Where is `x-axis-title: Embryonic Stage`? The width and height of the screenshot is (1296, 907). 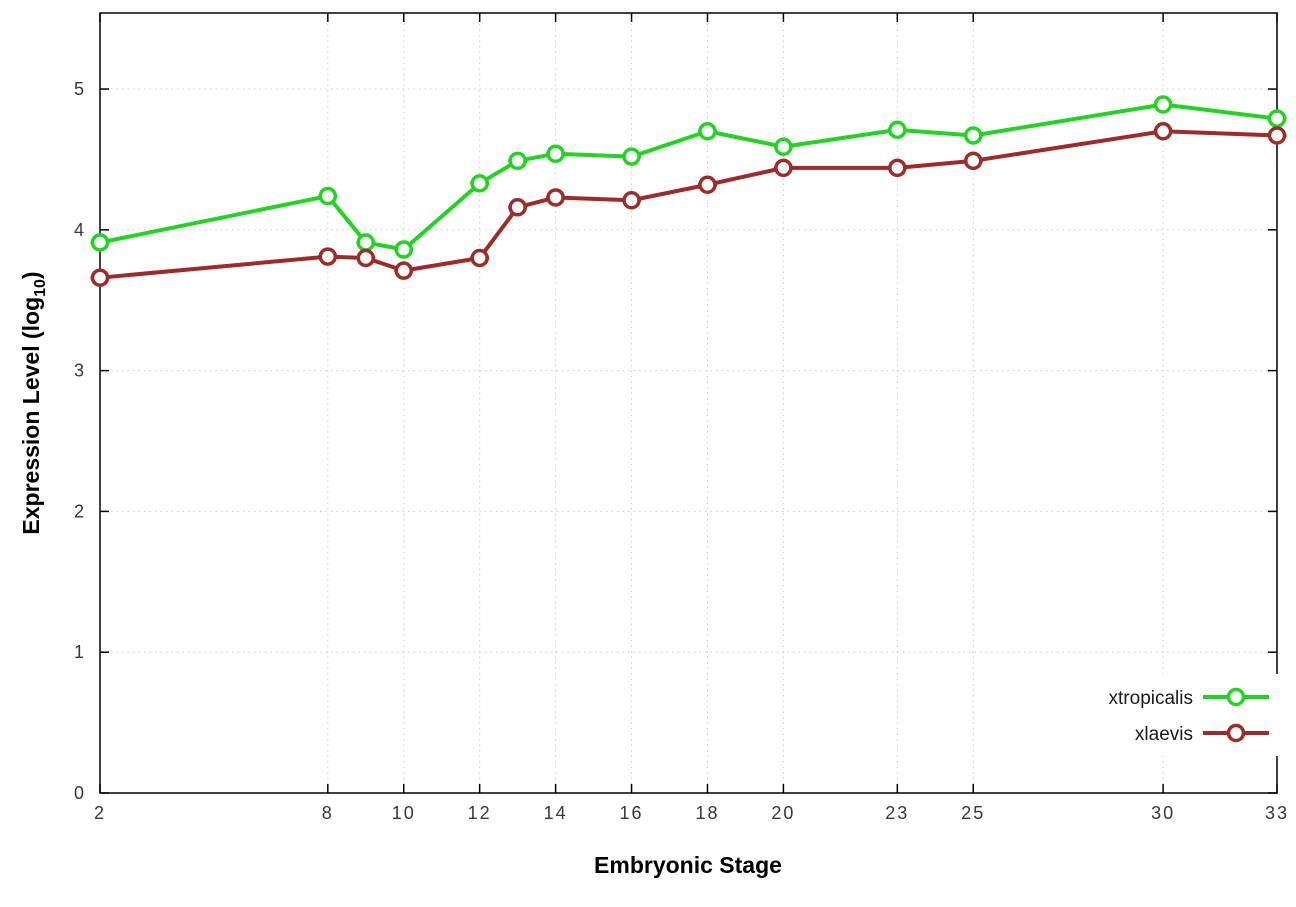 x-axis-title: Embryonic Stage is located at coordinates (688, 865).